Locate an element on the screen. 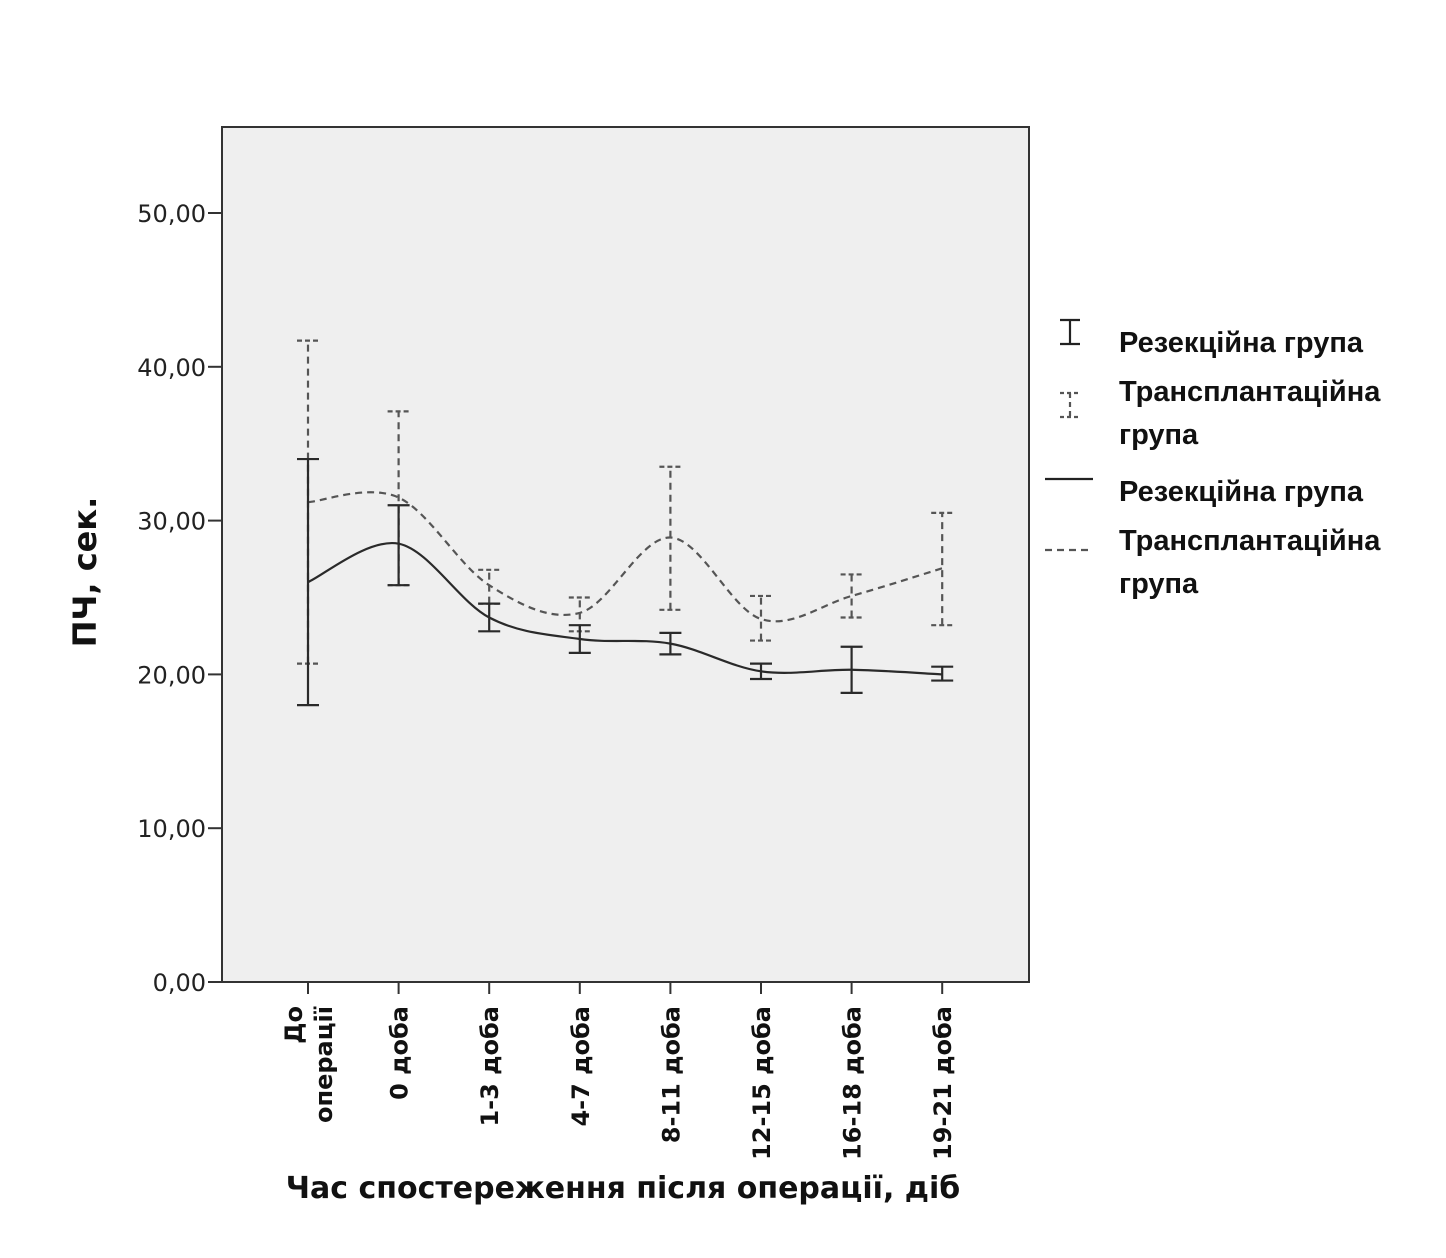  series-layer is located at coordinates (625, 523).